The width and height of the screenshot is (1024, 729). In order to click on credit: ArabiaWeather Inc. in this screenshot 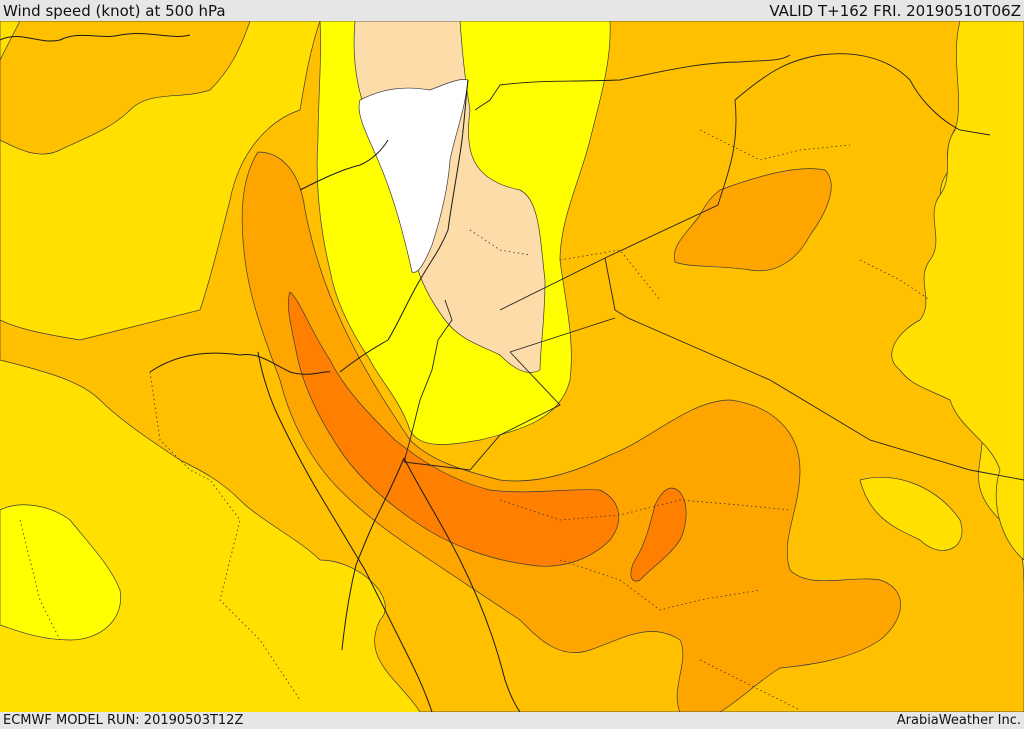, I will do `click(958, 720)`.